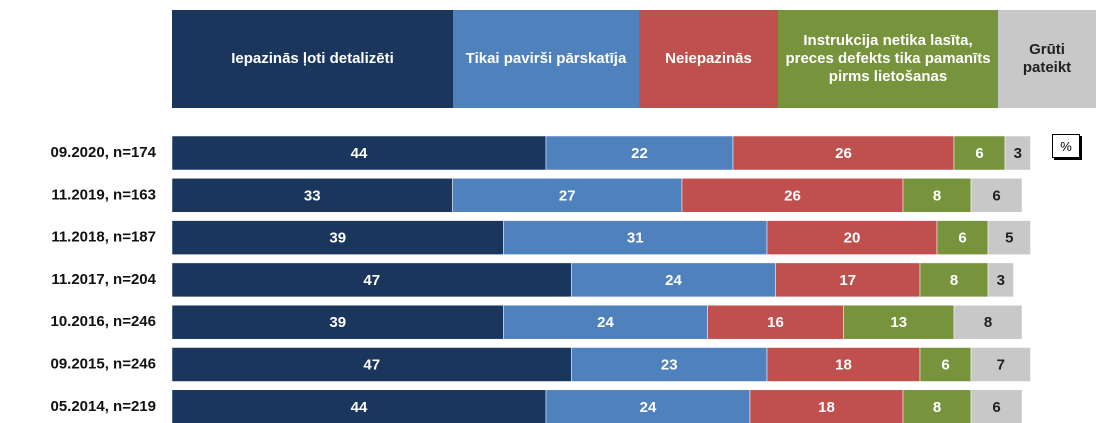  I want to click on value-label: 22, so click(639, 153).